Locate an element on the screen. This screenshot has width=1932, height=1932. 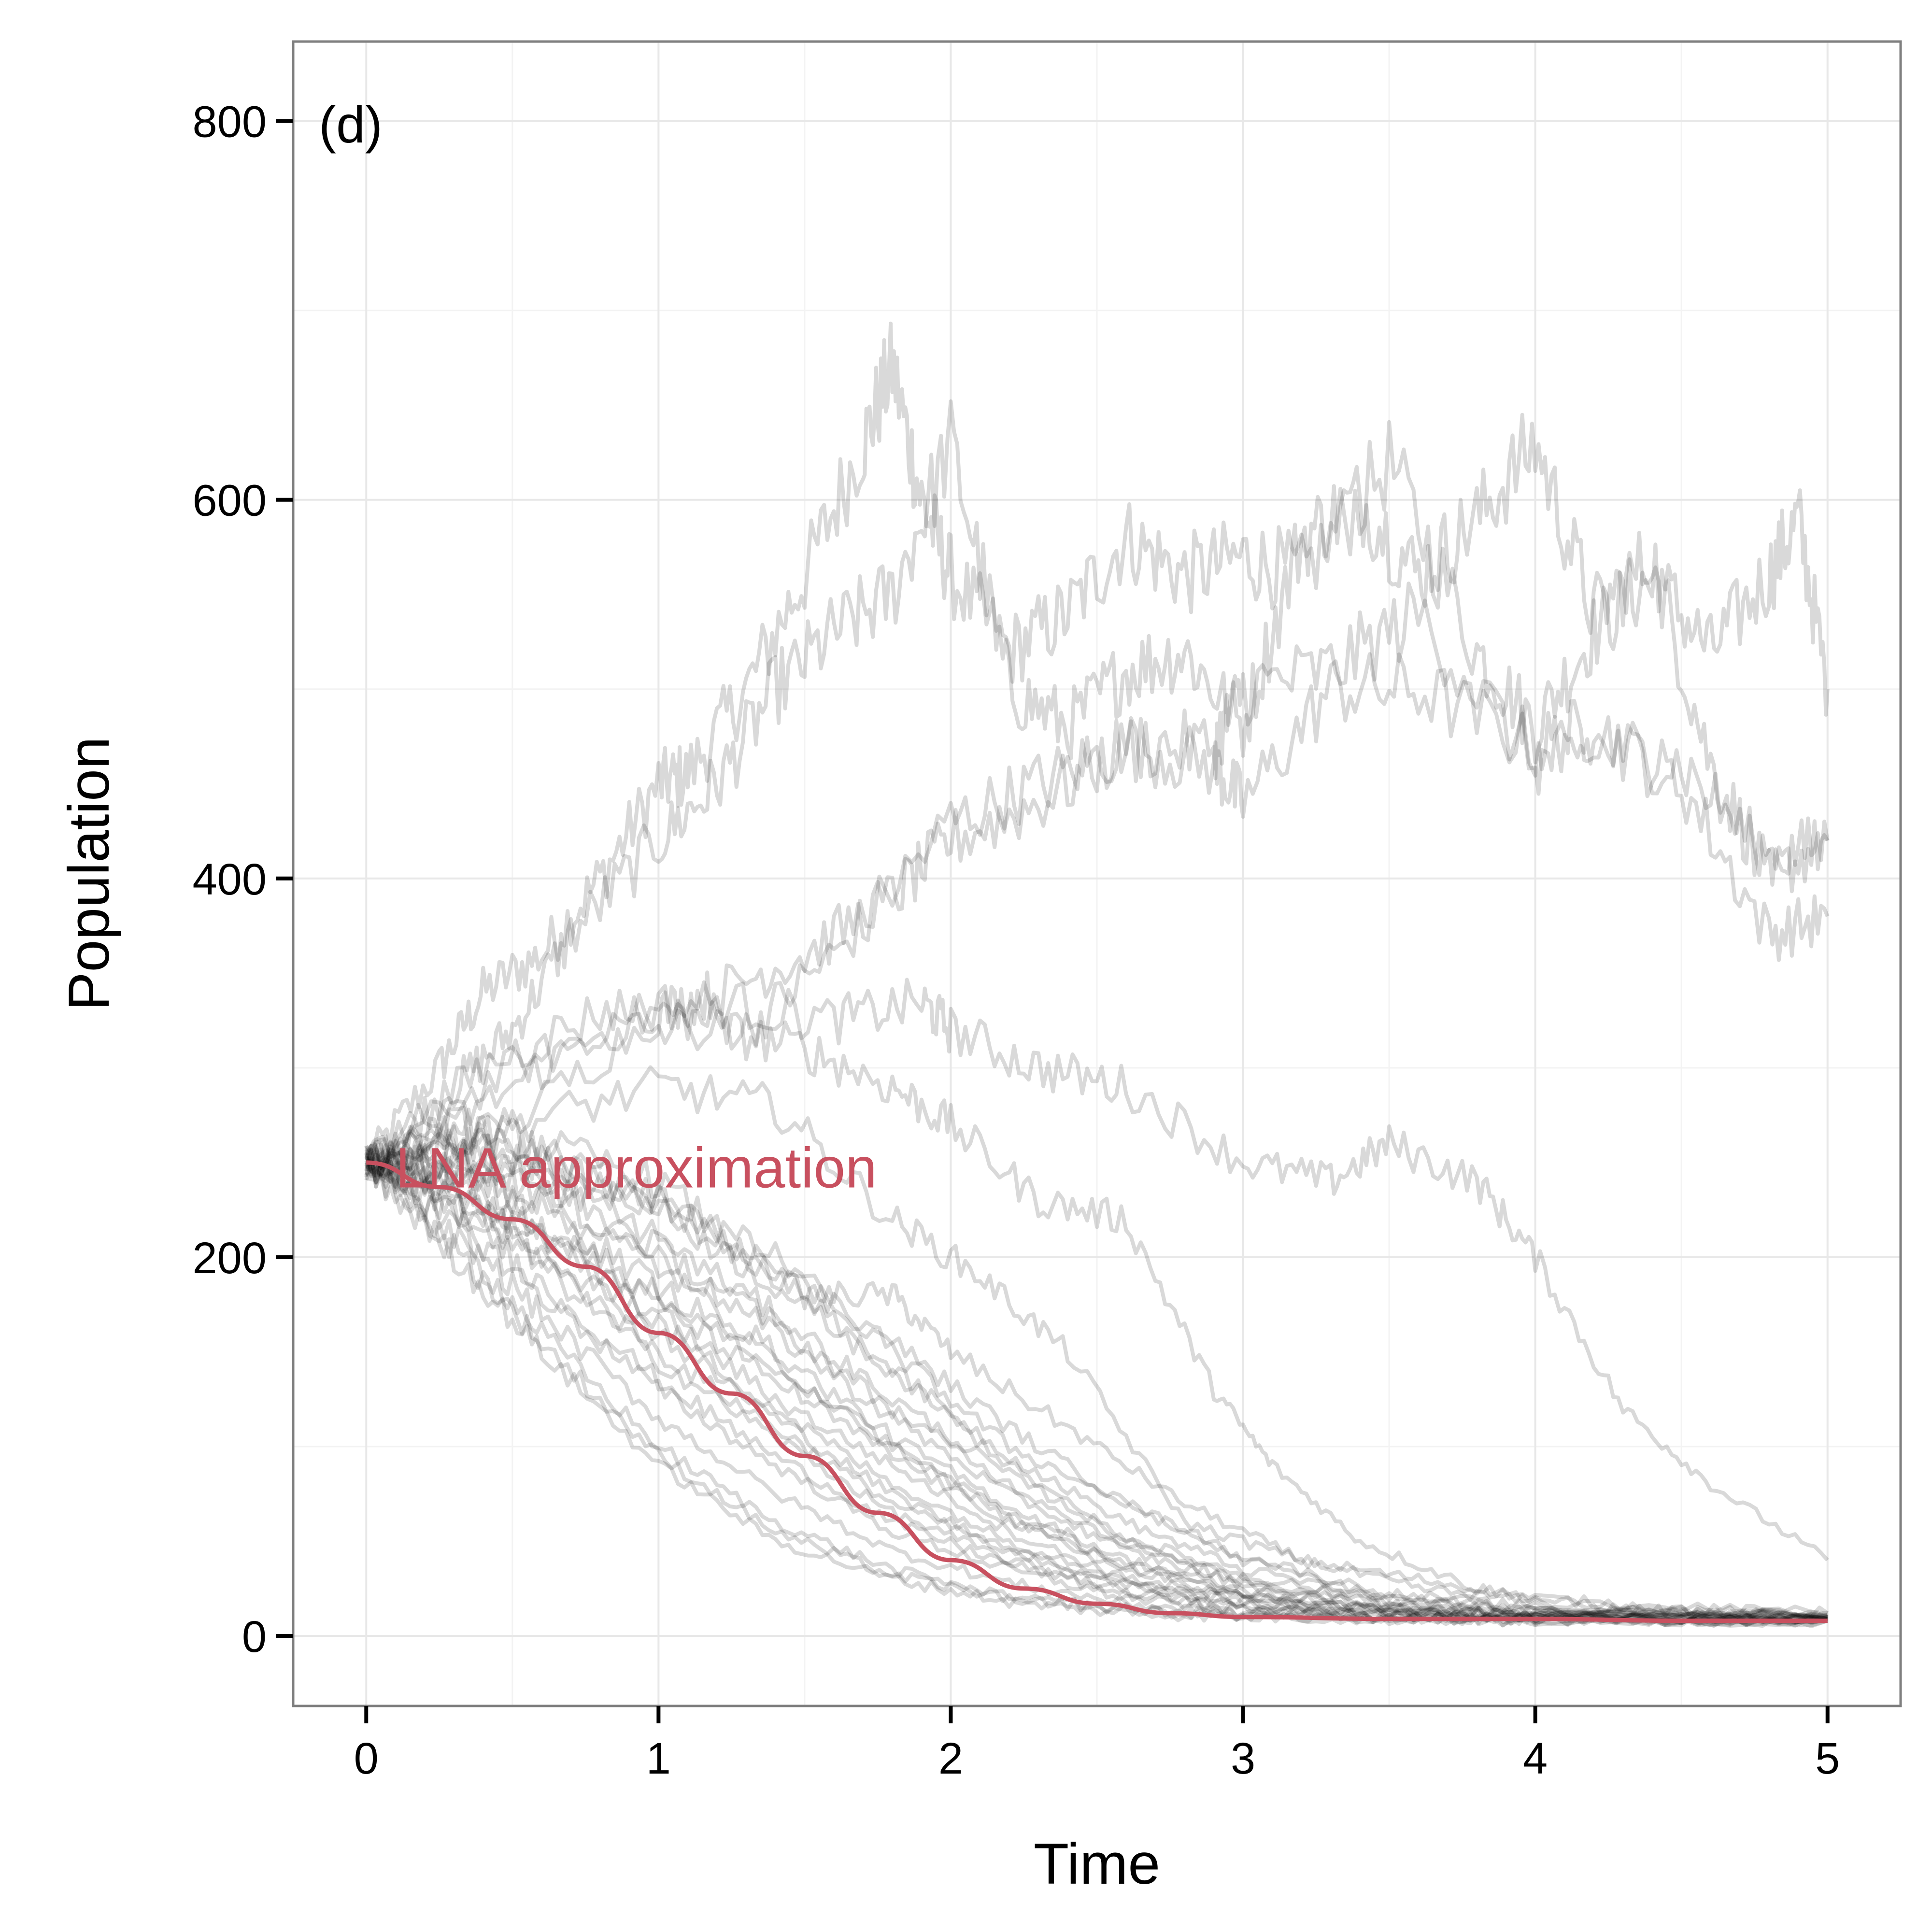
x-tick-label: 0 is located at coordinates (366, 1758).